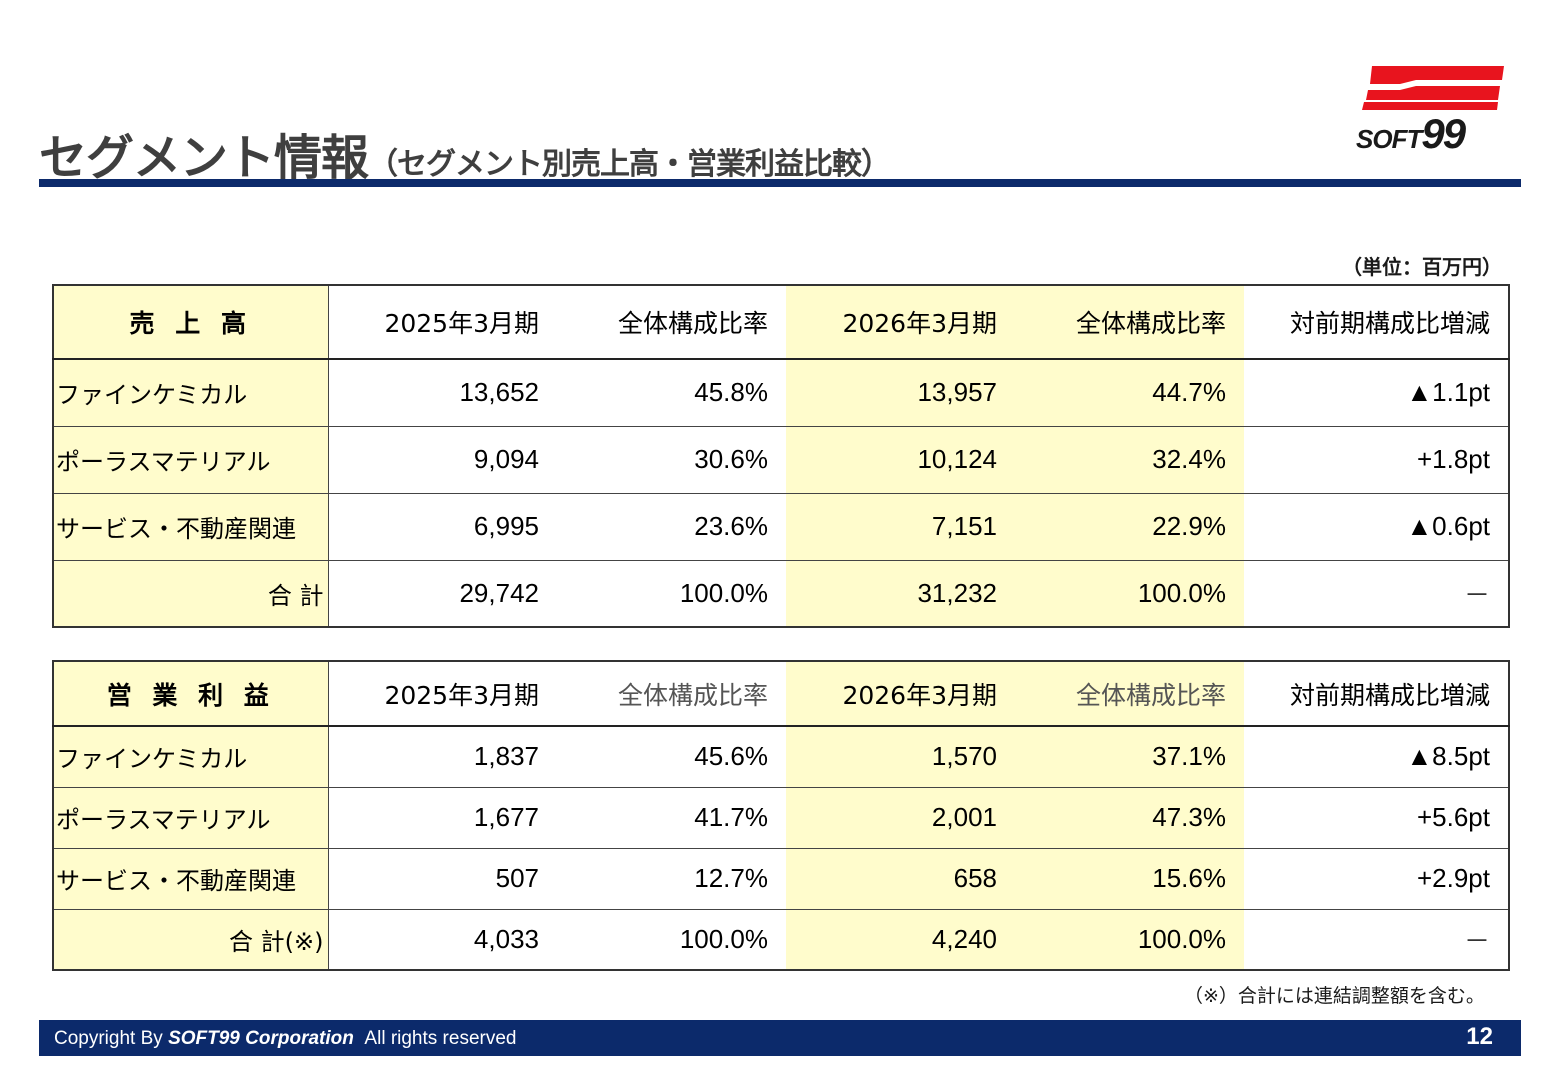 This screenshot has width=1560, height=1080. I want to click on page-title: セグメント情報（セグメント別売上高・営業利益比較）, so click(465, 153).